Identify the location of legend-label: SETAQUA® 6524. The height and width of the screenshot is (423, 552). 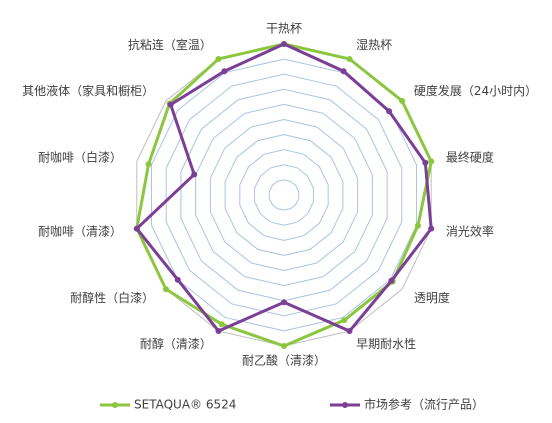
(185, 405).